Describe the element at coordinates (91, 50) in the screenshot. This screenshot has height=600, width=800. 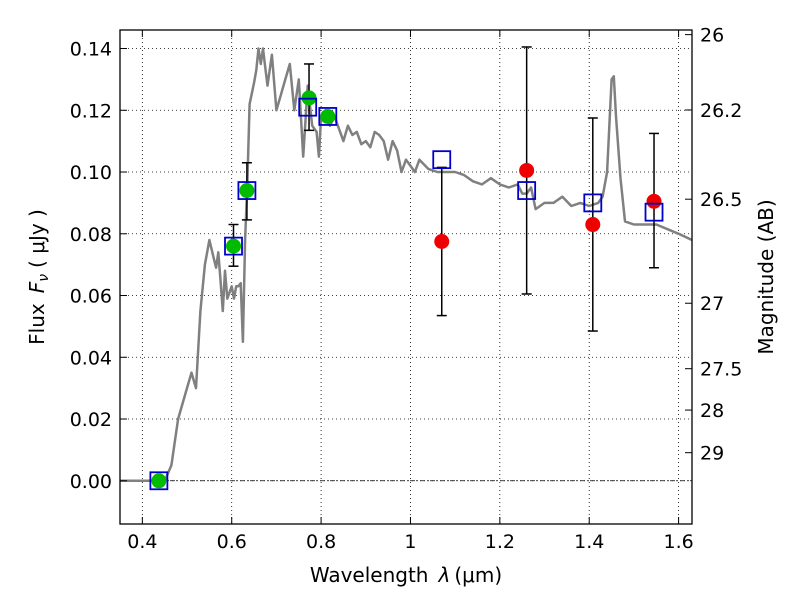
I see `y-tick-label: 0.14` at that location.